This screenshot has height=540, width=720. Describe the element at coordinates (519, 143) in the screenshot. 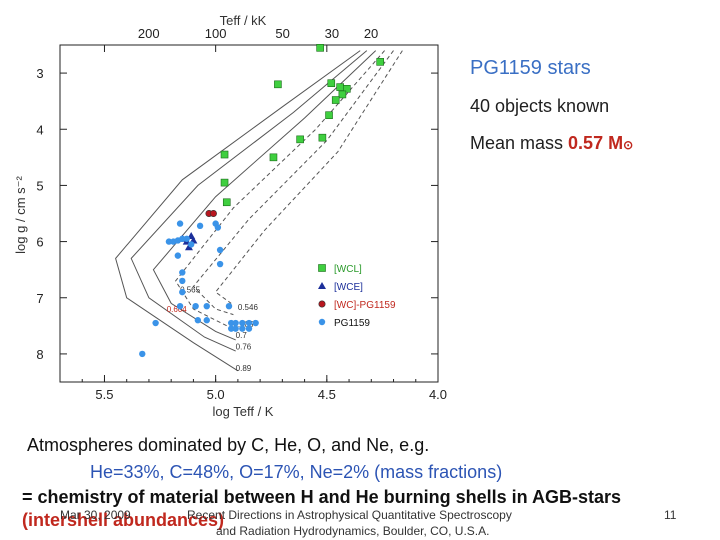

I see `mean-mass-label: Mean mass` at that location.